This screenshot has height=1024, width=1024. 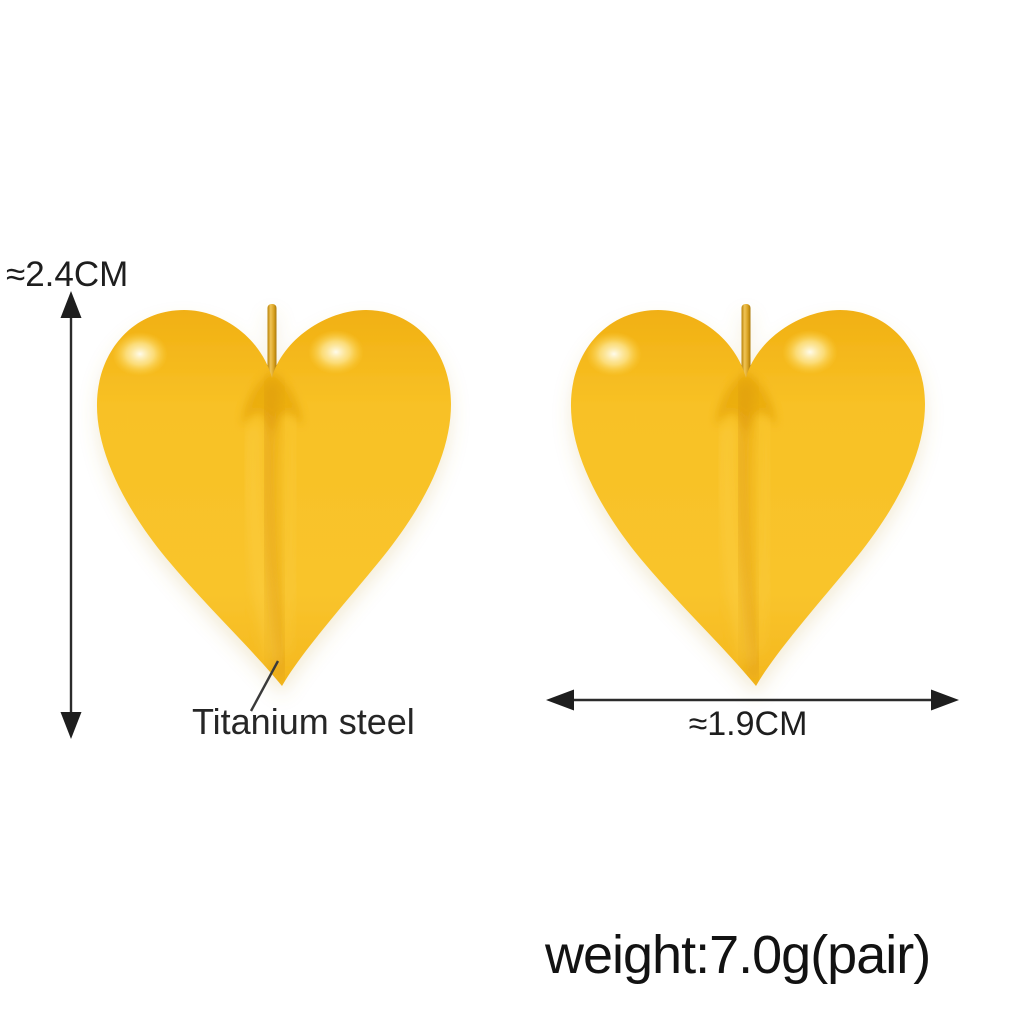 What do you see at coordinates (264, 686) in the screenshot?
I see `material-pointer-line` at bounding box center [264, 686].